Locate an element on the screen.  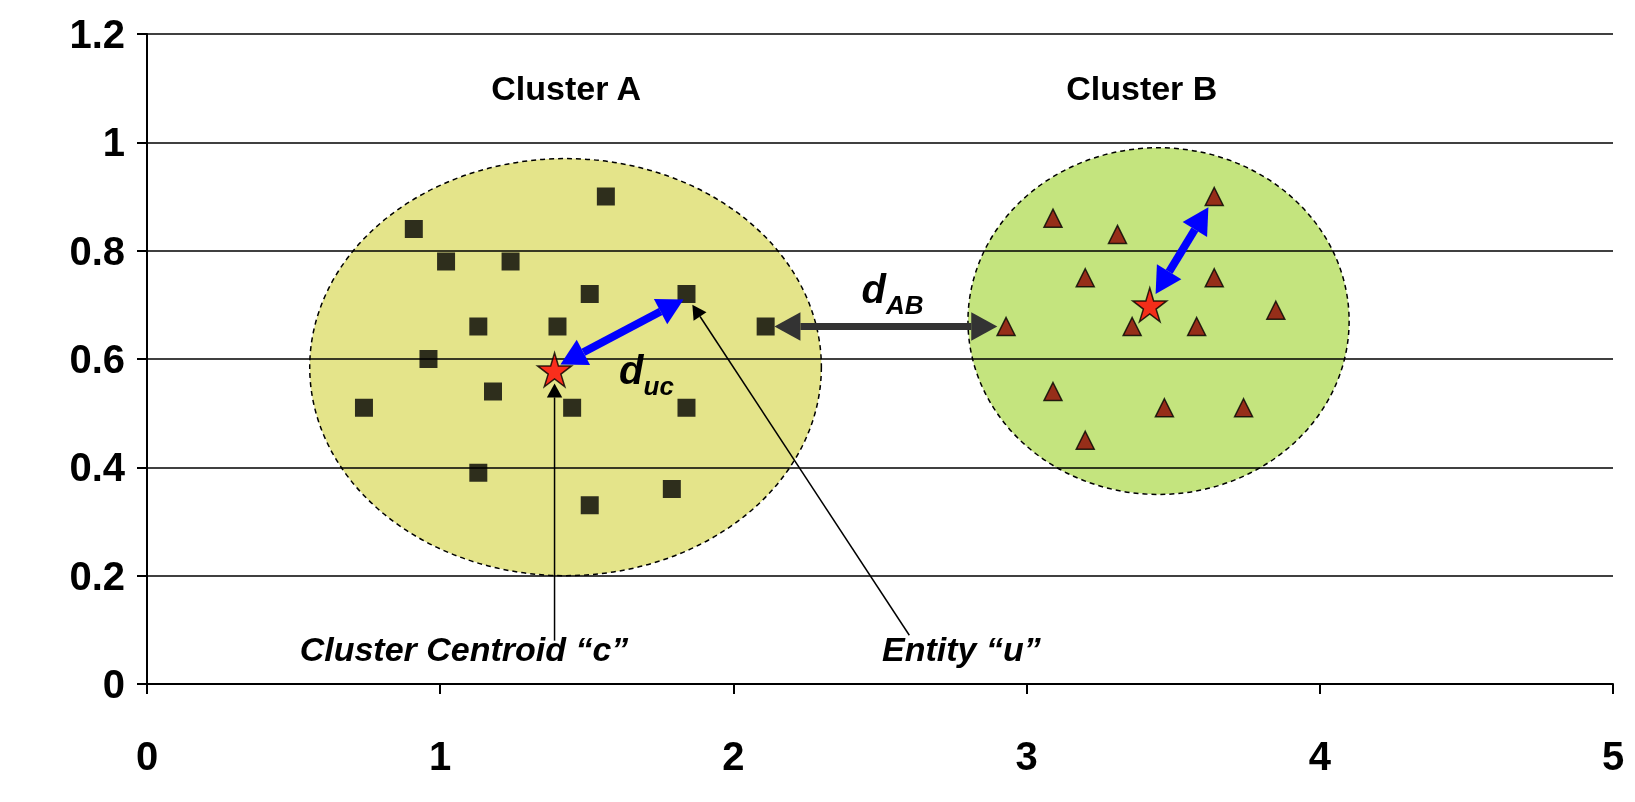
y-tick-label: 0.6 is located at coordinates (97, 359).